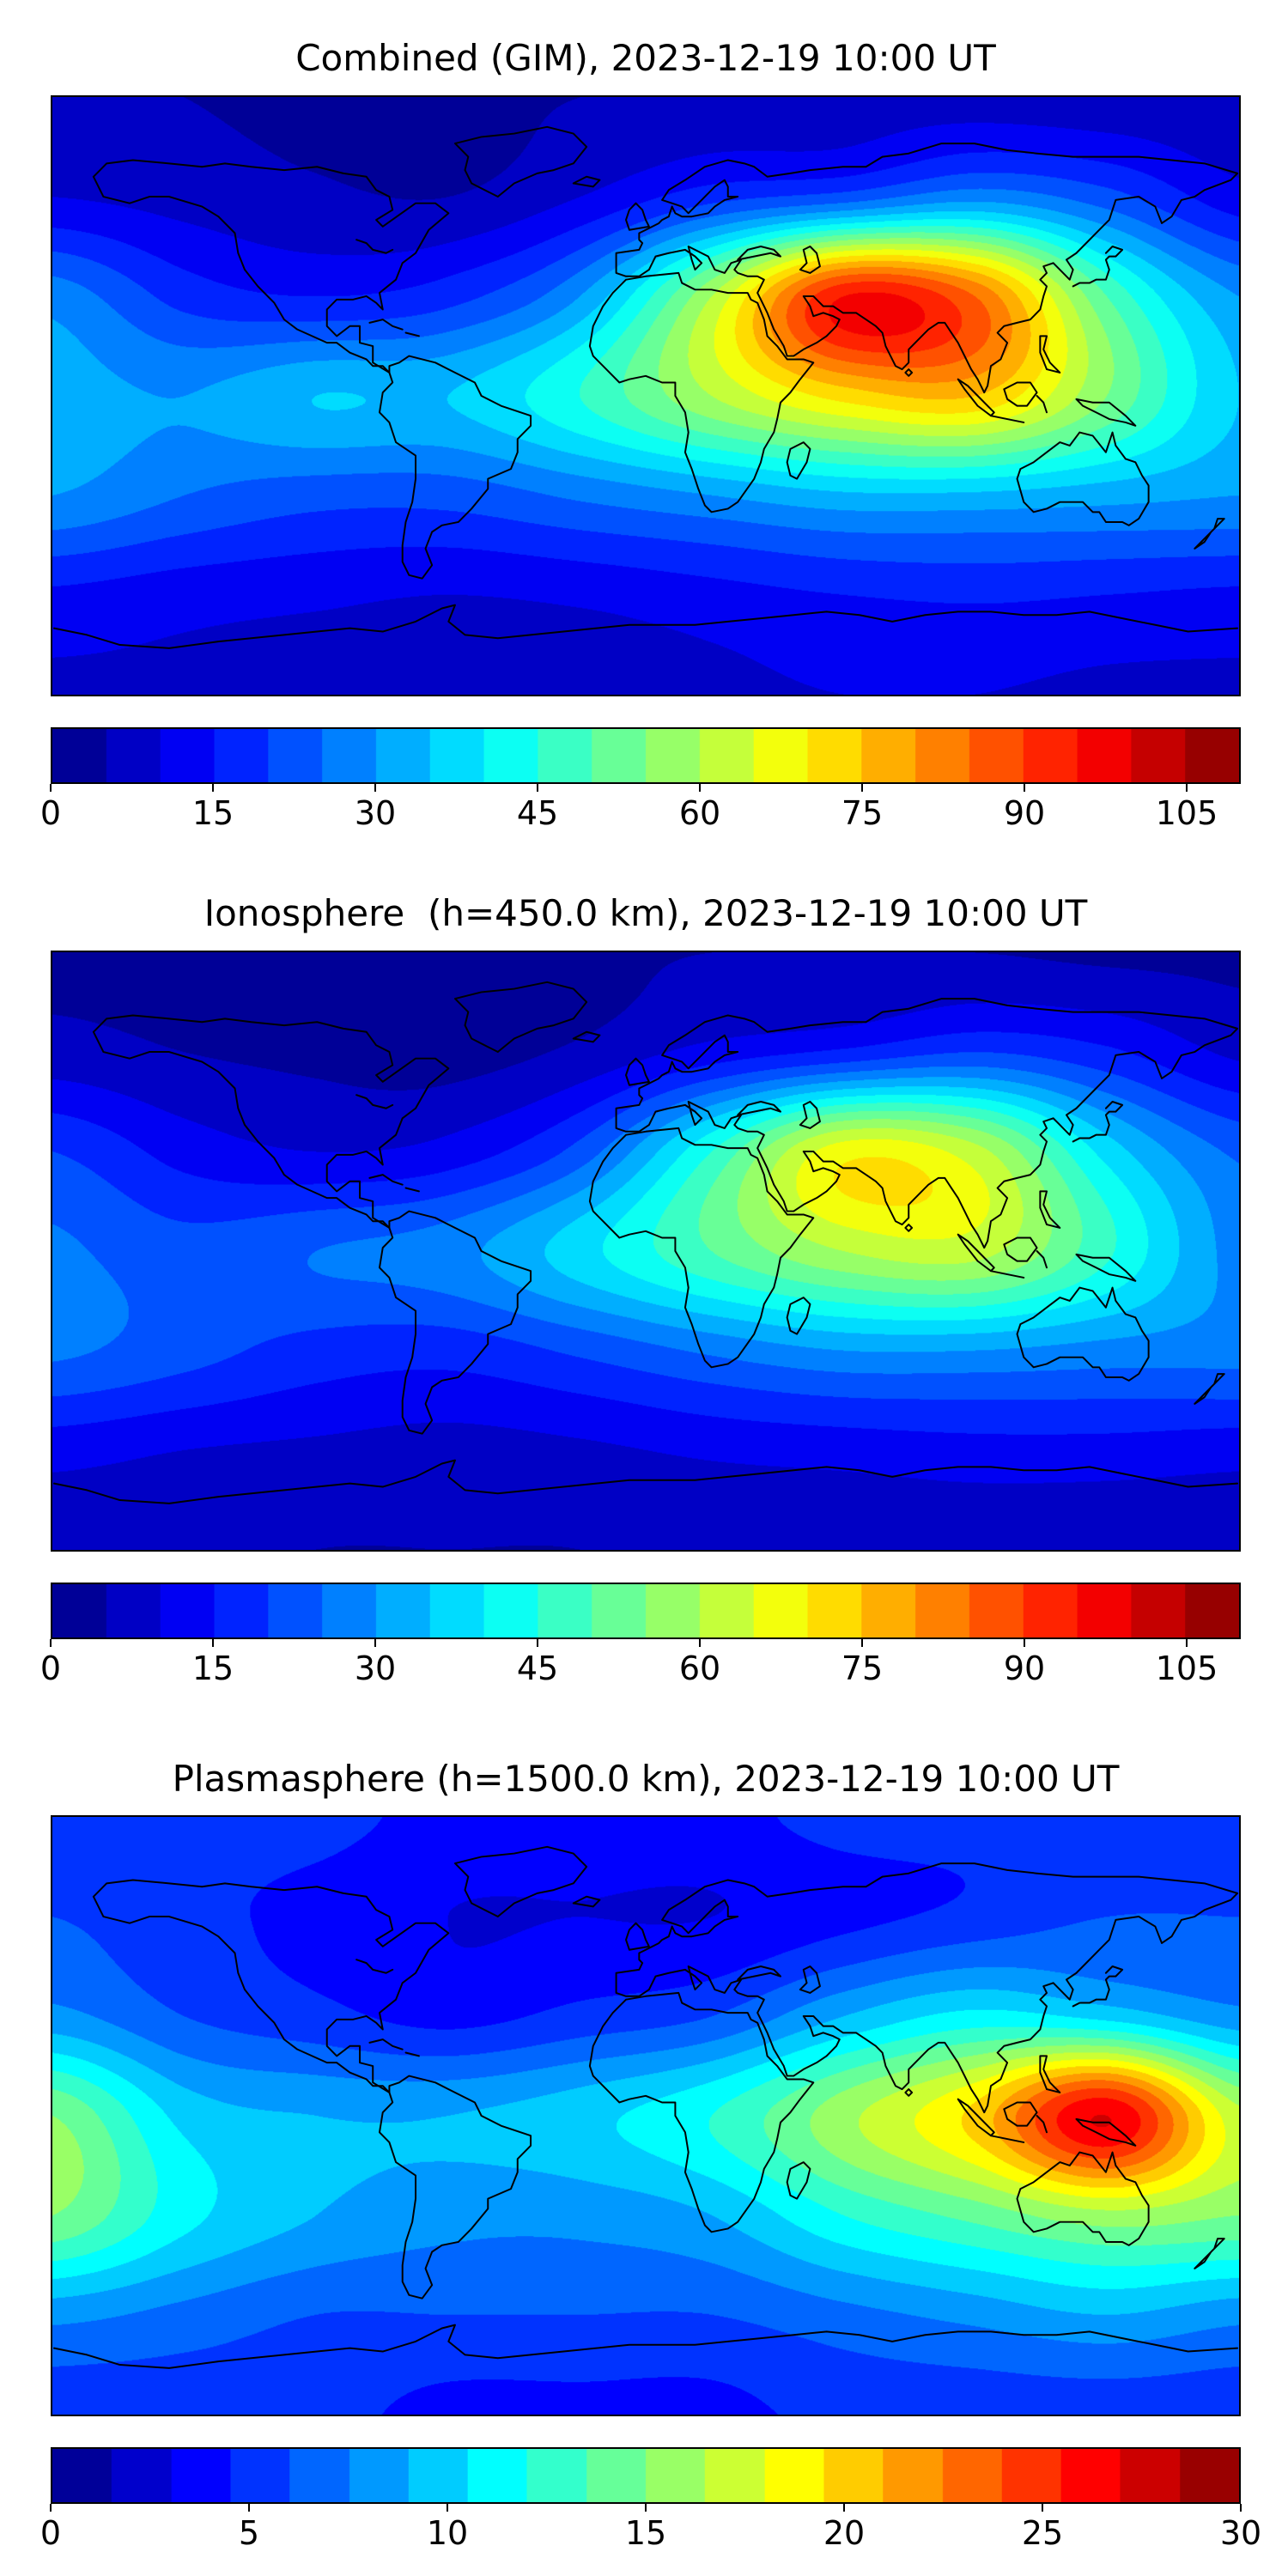  I want to click on colorbar-ticks-plasmasphere: 0 5 10 15 20 25 30, so click(651, 2531).